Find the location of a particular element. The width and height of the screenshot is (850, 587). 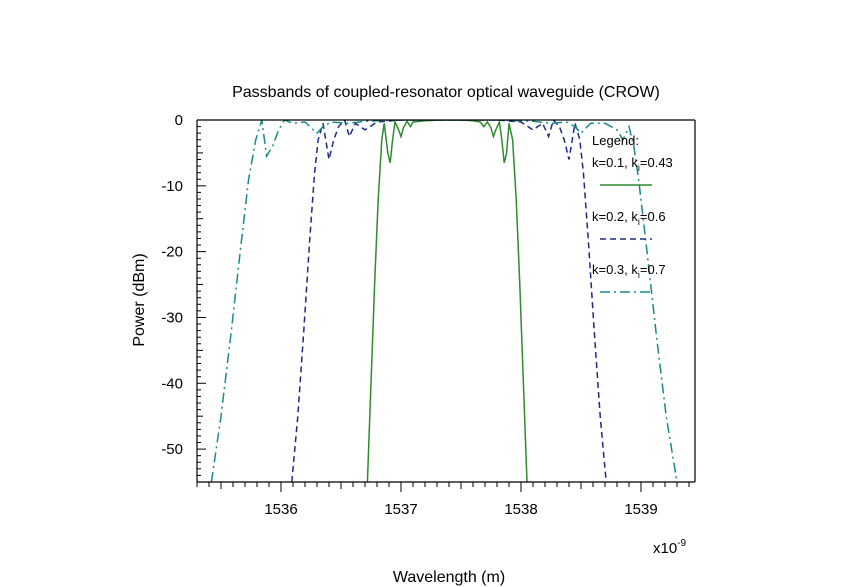

y-ticks: 0 -10 -20 -30 -40 -50 is located at coordinates (183, 297).